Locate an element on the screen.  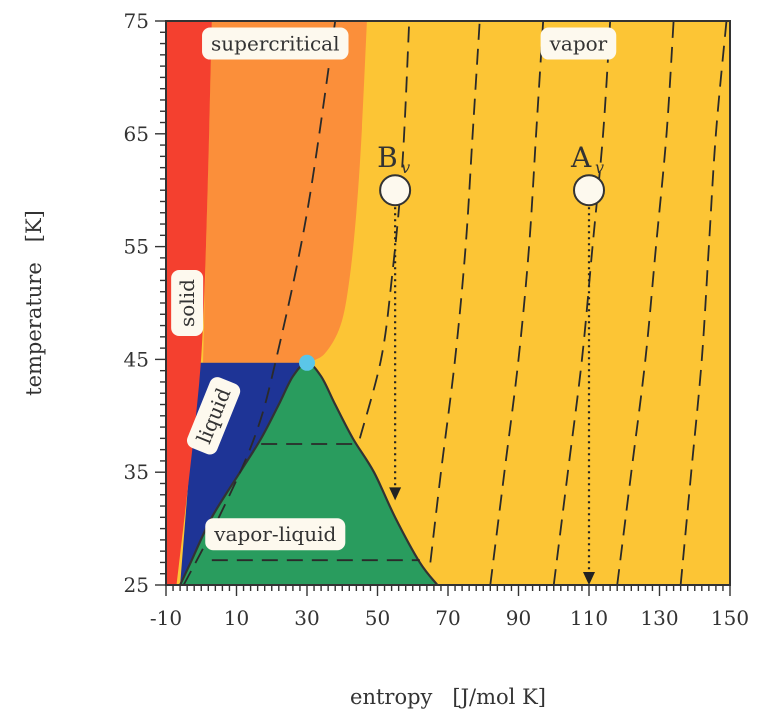
state-point-A is located at coordinates (589, 190).